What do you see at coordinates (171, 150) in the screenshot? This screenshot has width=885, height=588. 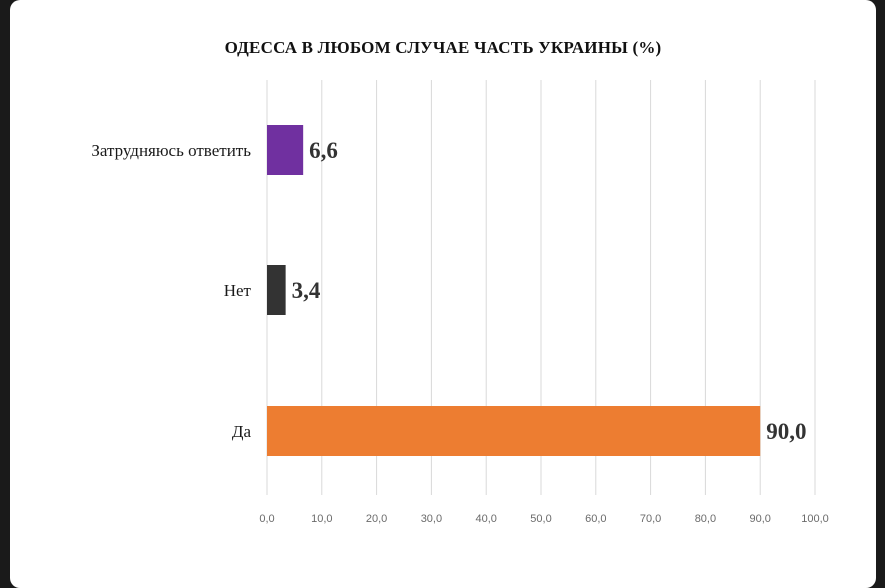 I see `category-label: Затрудняюсь ответить` at bounding box center [171, 150].